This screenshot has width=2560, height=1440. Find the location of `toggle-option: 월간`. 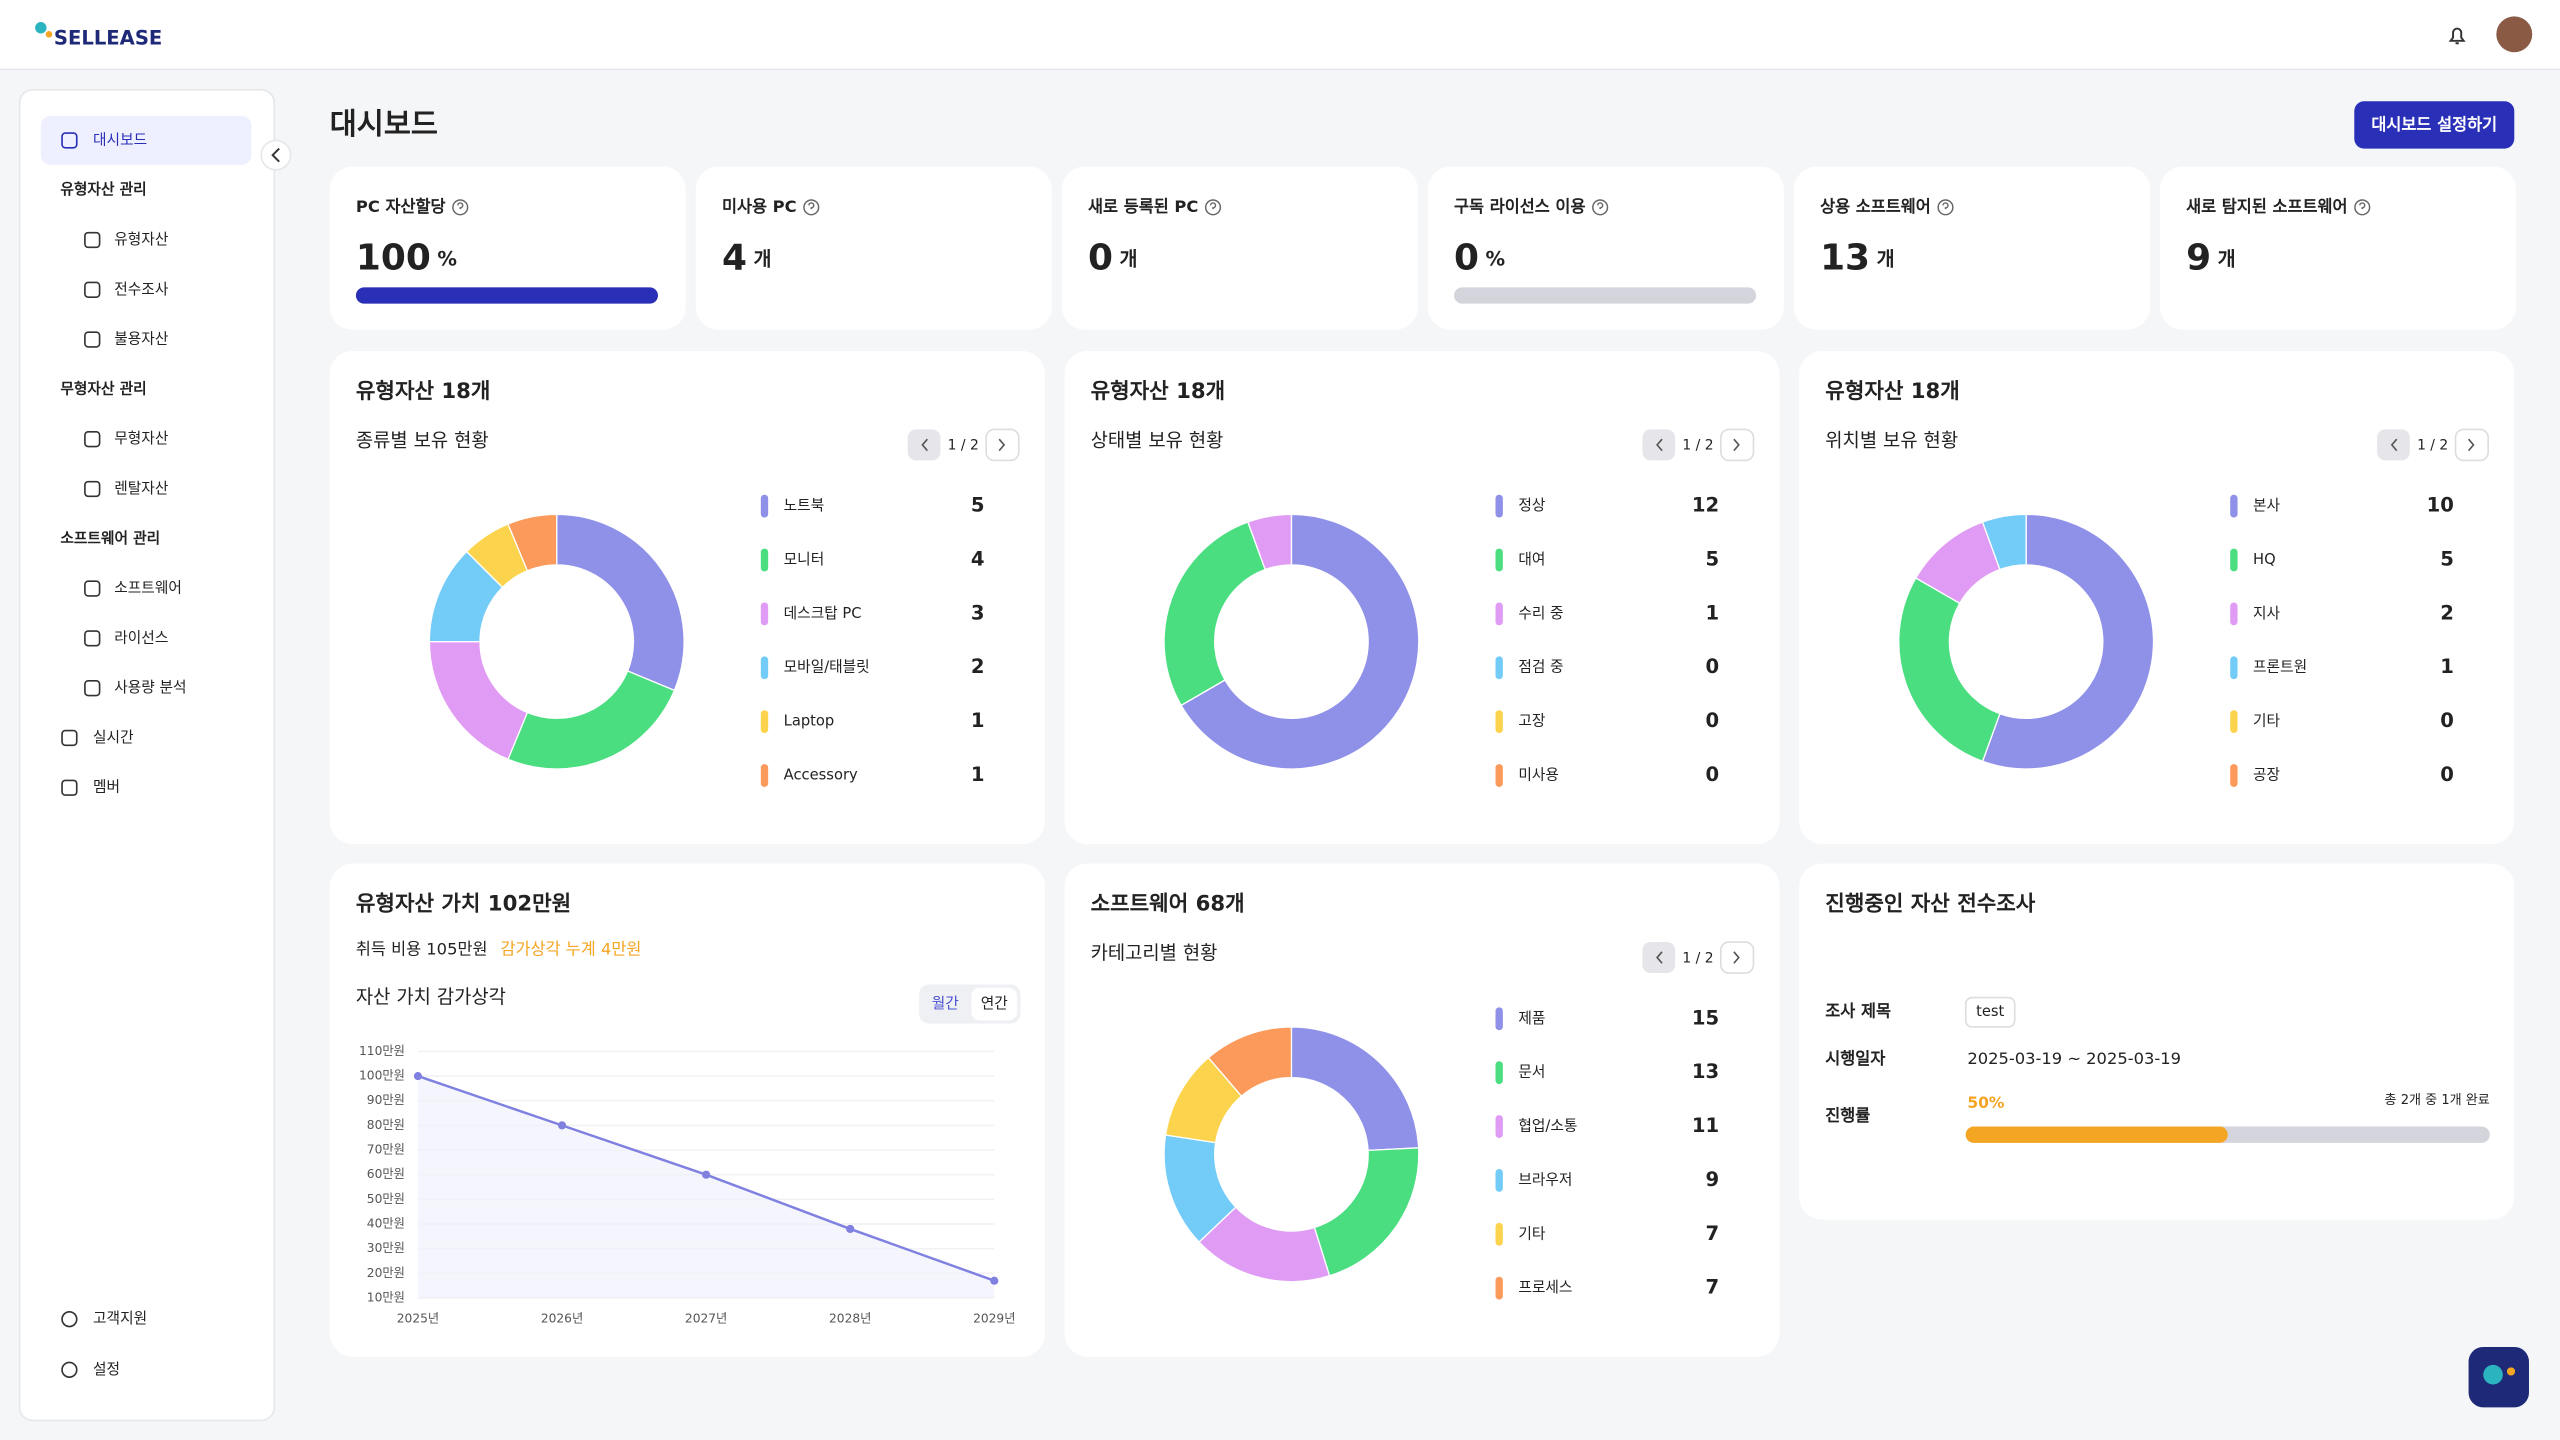

toggle-option: 월간 is located at coordinates (945, 1003).